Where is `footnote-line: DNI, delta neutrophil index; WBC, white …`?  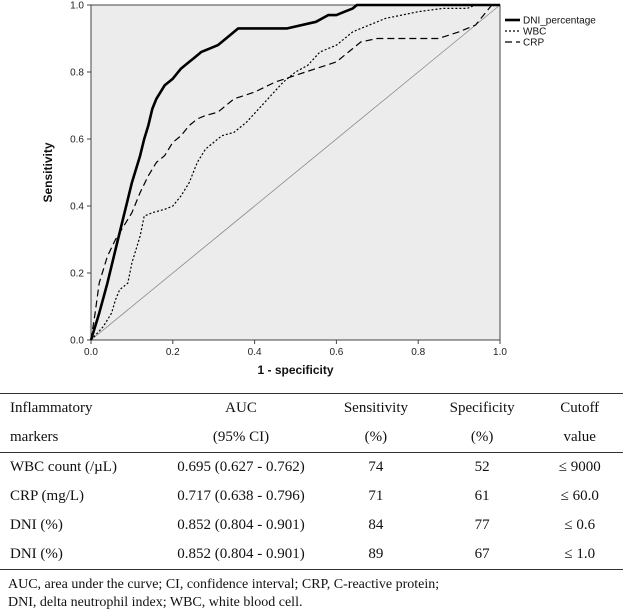 footnote-line: DNI, delta neutrophil index; WBC, white … is located at coordinates (155, 602).